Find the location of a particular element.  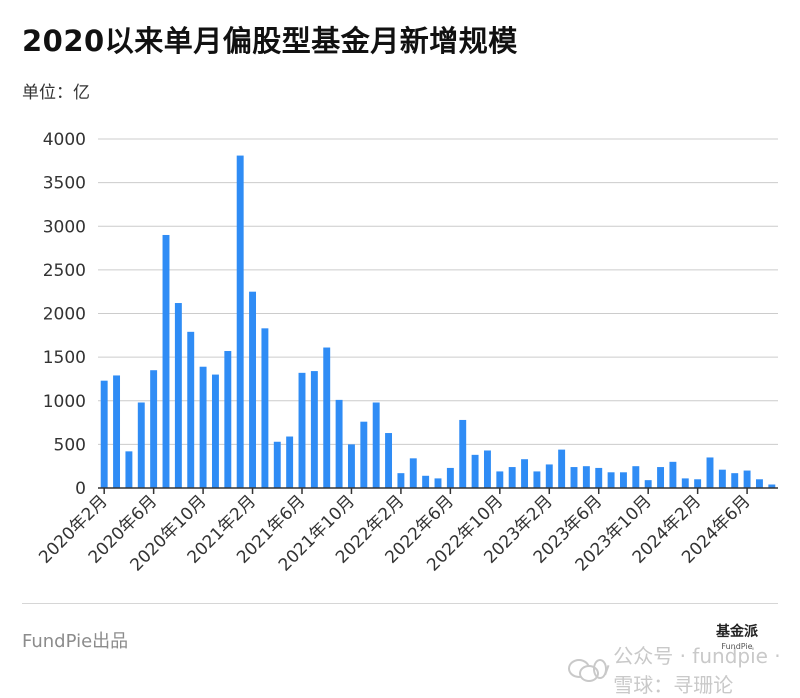

y-tick-label: 2000 is located at coordinates (64, 315).